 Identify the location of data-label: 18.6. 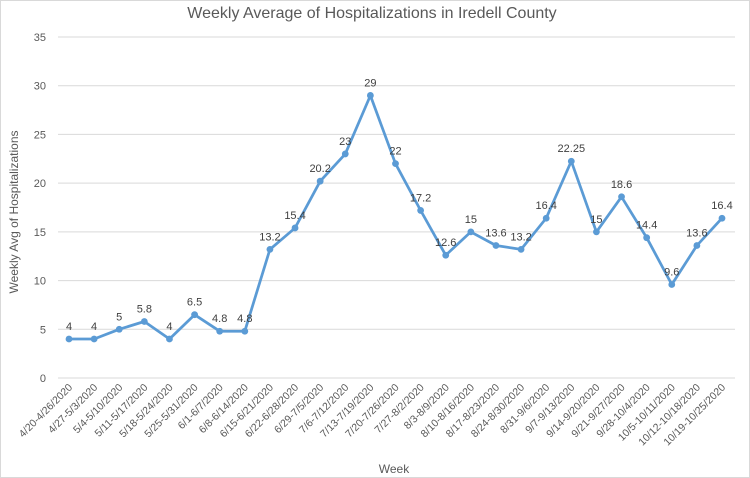
(621, 185).